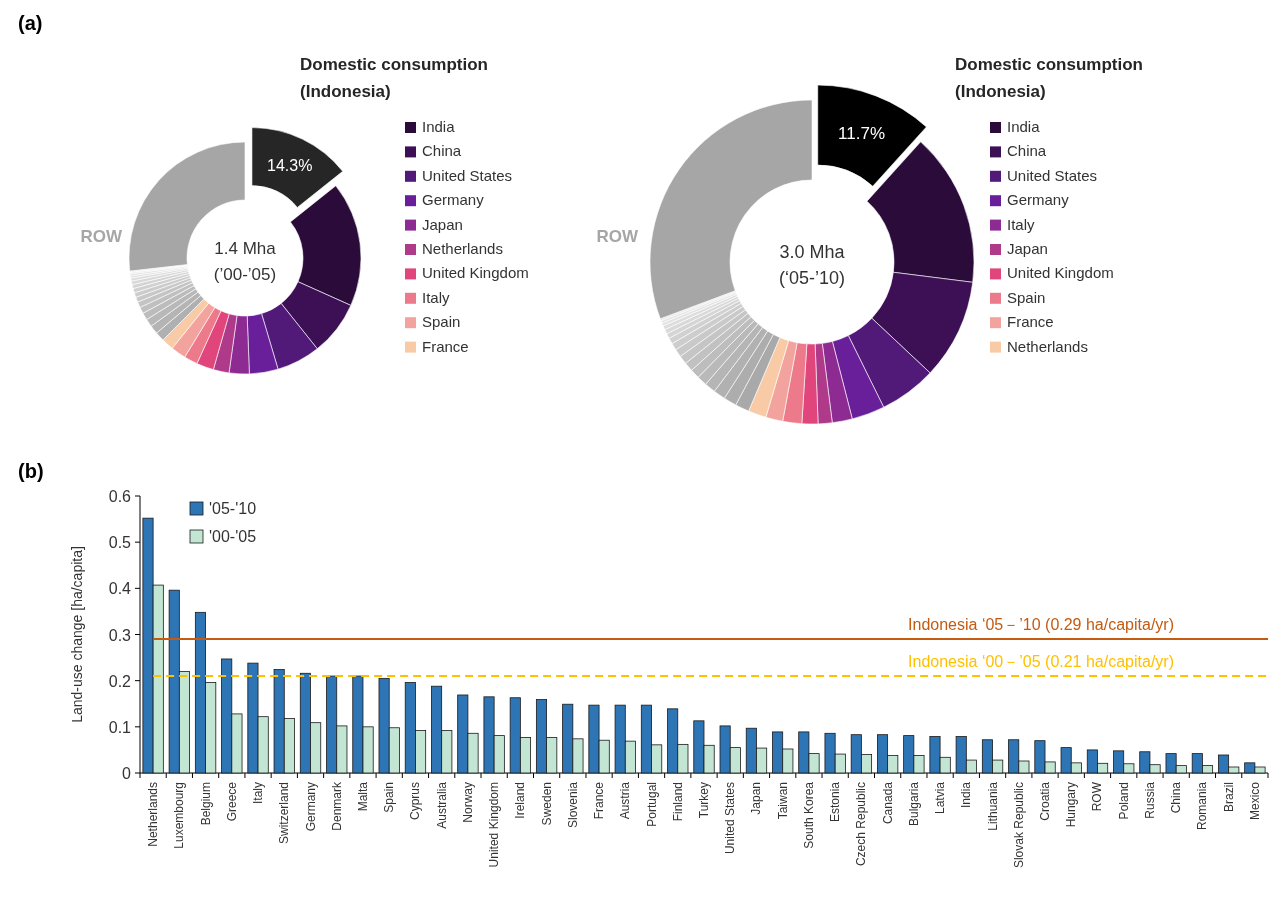 The image size is (1281, 898). Describe the element at coordinates (887, 803) in the screenshot. I see `x-tick-label: Canada` at that location.